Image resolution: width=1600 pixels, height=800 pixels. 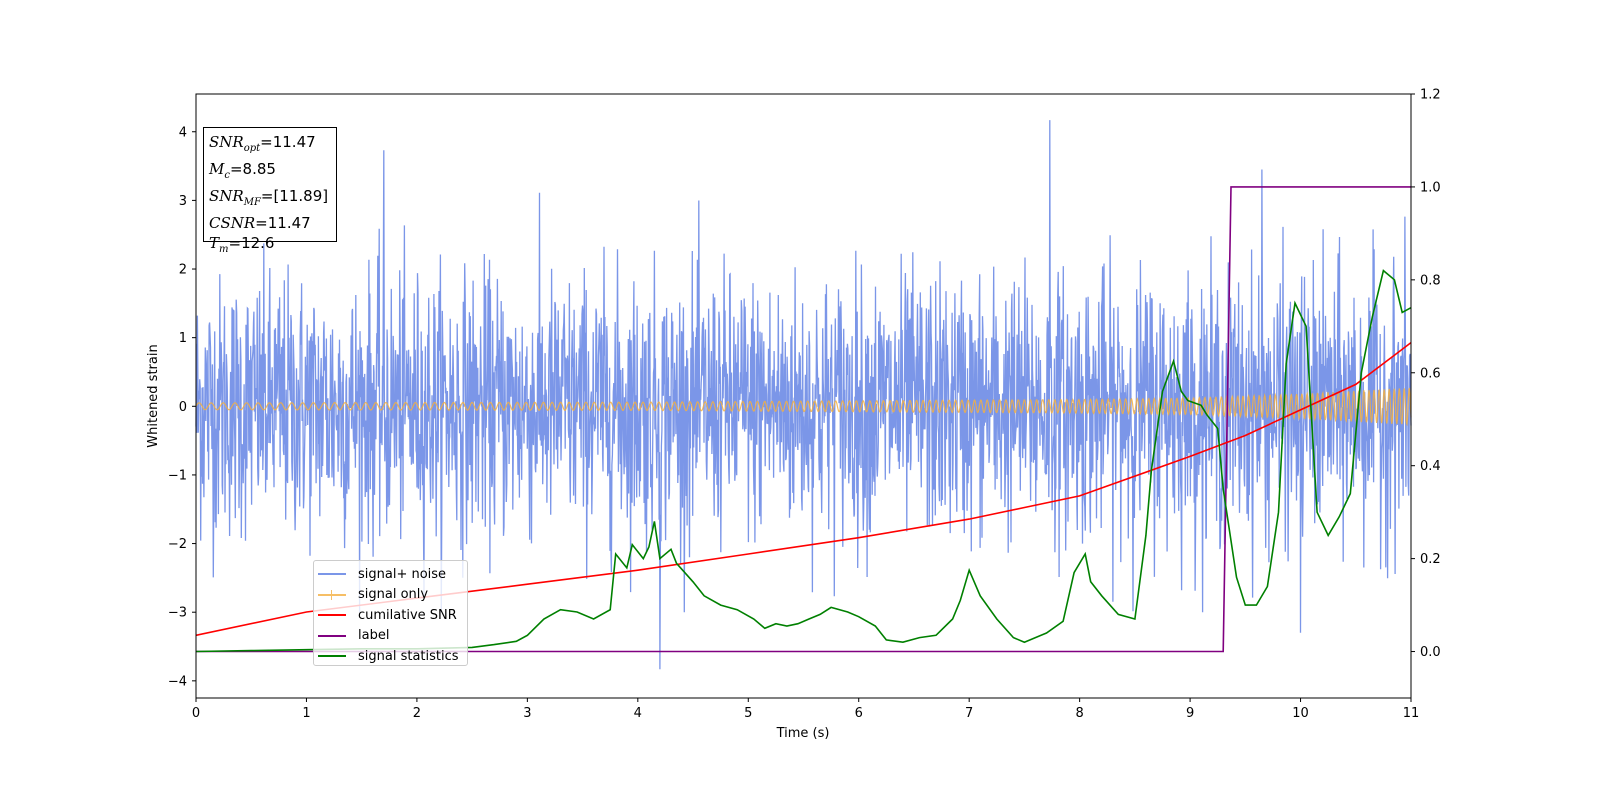 I want to click on x-tick-label: 5, so click(x=748, y=713).